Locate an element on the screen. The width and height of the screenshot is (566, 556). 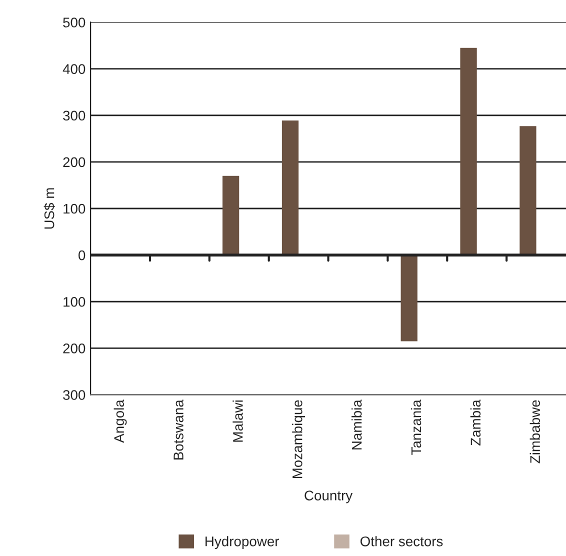
legend-label: Other sectors is located at coordinates (401, 541).